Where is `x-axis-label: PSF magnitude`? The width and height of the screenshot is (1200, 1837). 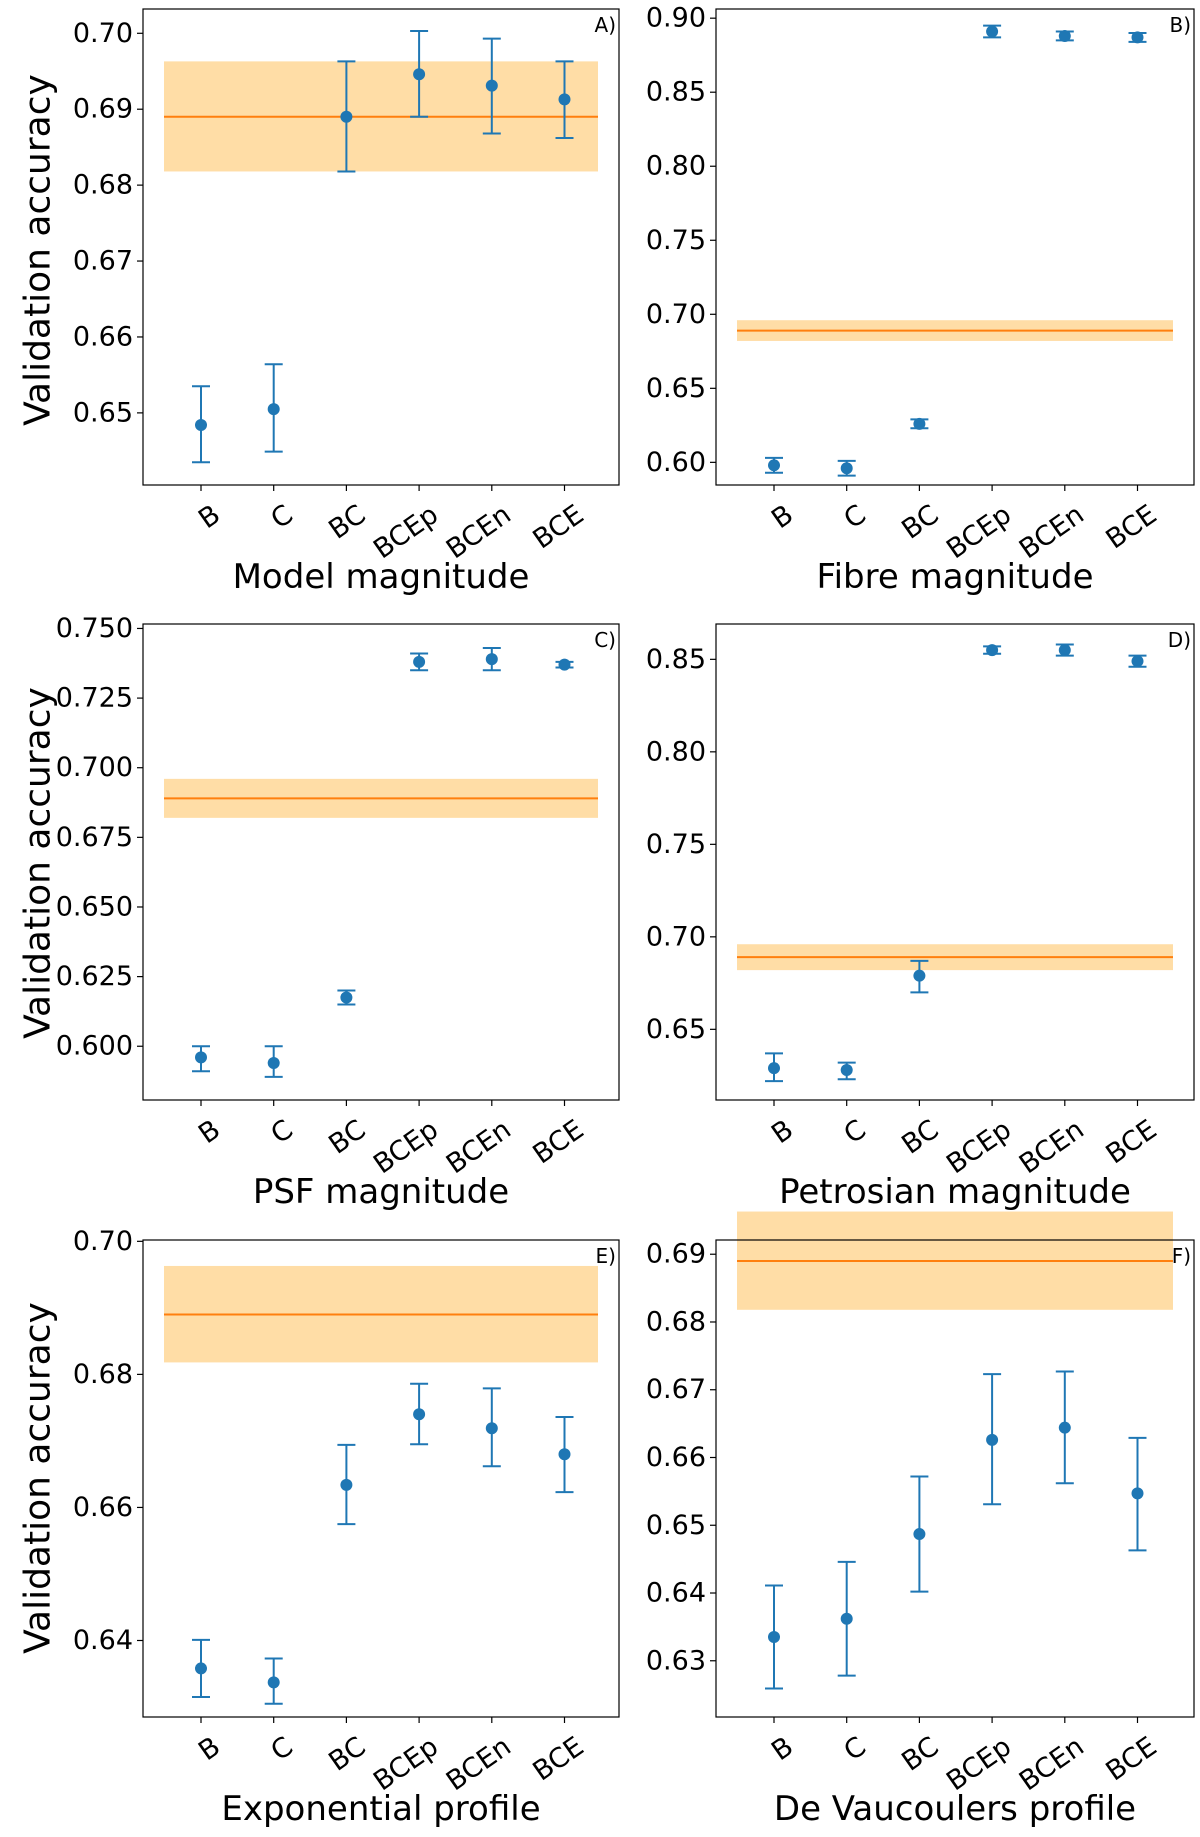
x-axis-label: PSF magnitude is located at coordinates (381, 1192).